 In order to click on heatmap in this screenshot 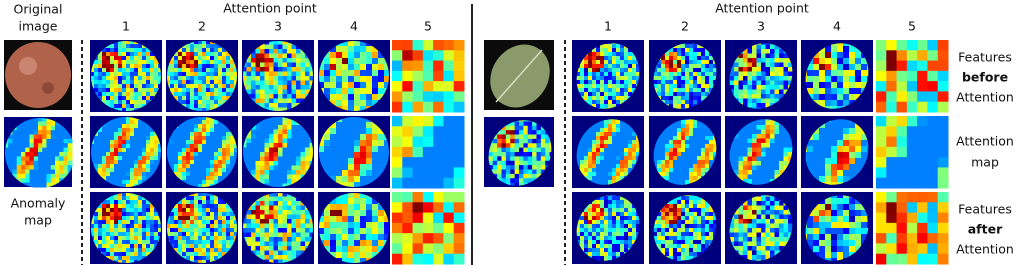, I will do `click(354, 152)`.